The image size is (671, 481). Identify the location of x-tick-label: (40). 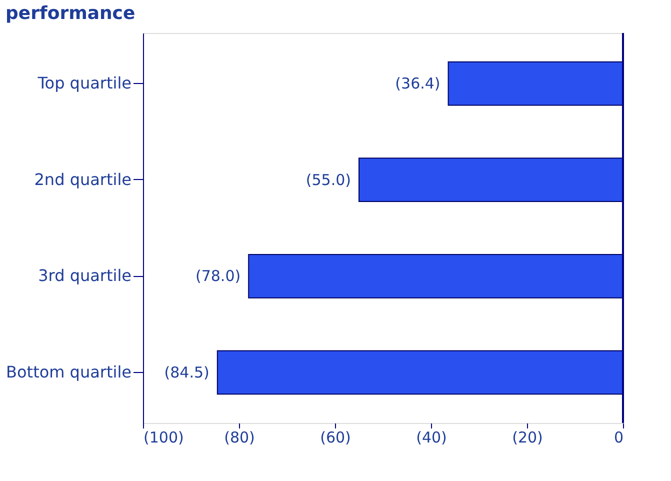
(431, 437).